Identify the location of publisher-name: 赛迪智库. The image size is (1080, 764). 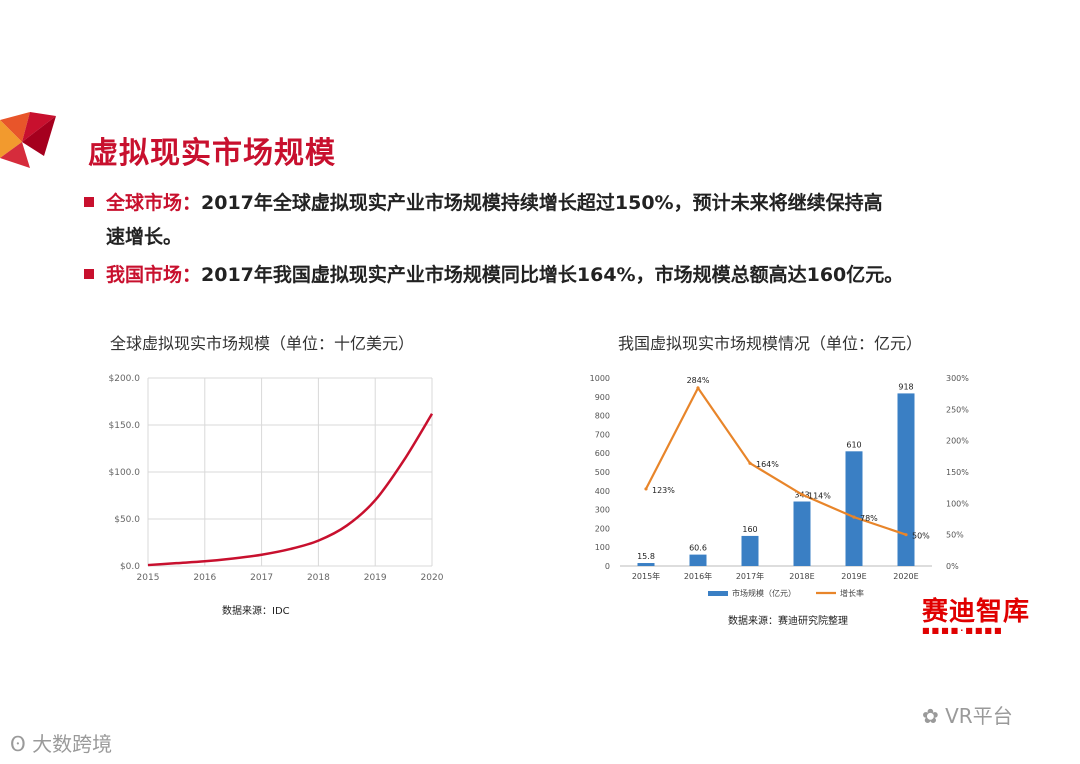
(976, 612).